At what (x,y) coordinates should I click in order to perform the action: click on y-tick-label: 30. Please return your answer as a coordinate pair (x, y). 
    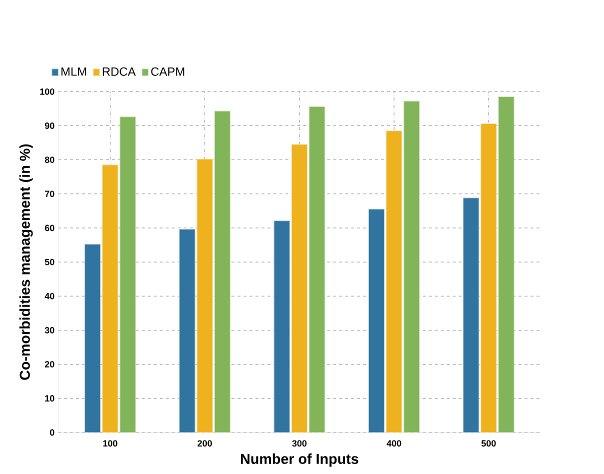
    Looking at the image, I should click on (49, 330).